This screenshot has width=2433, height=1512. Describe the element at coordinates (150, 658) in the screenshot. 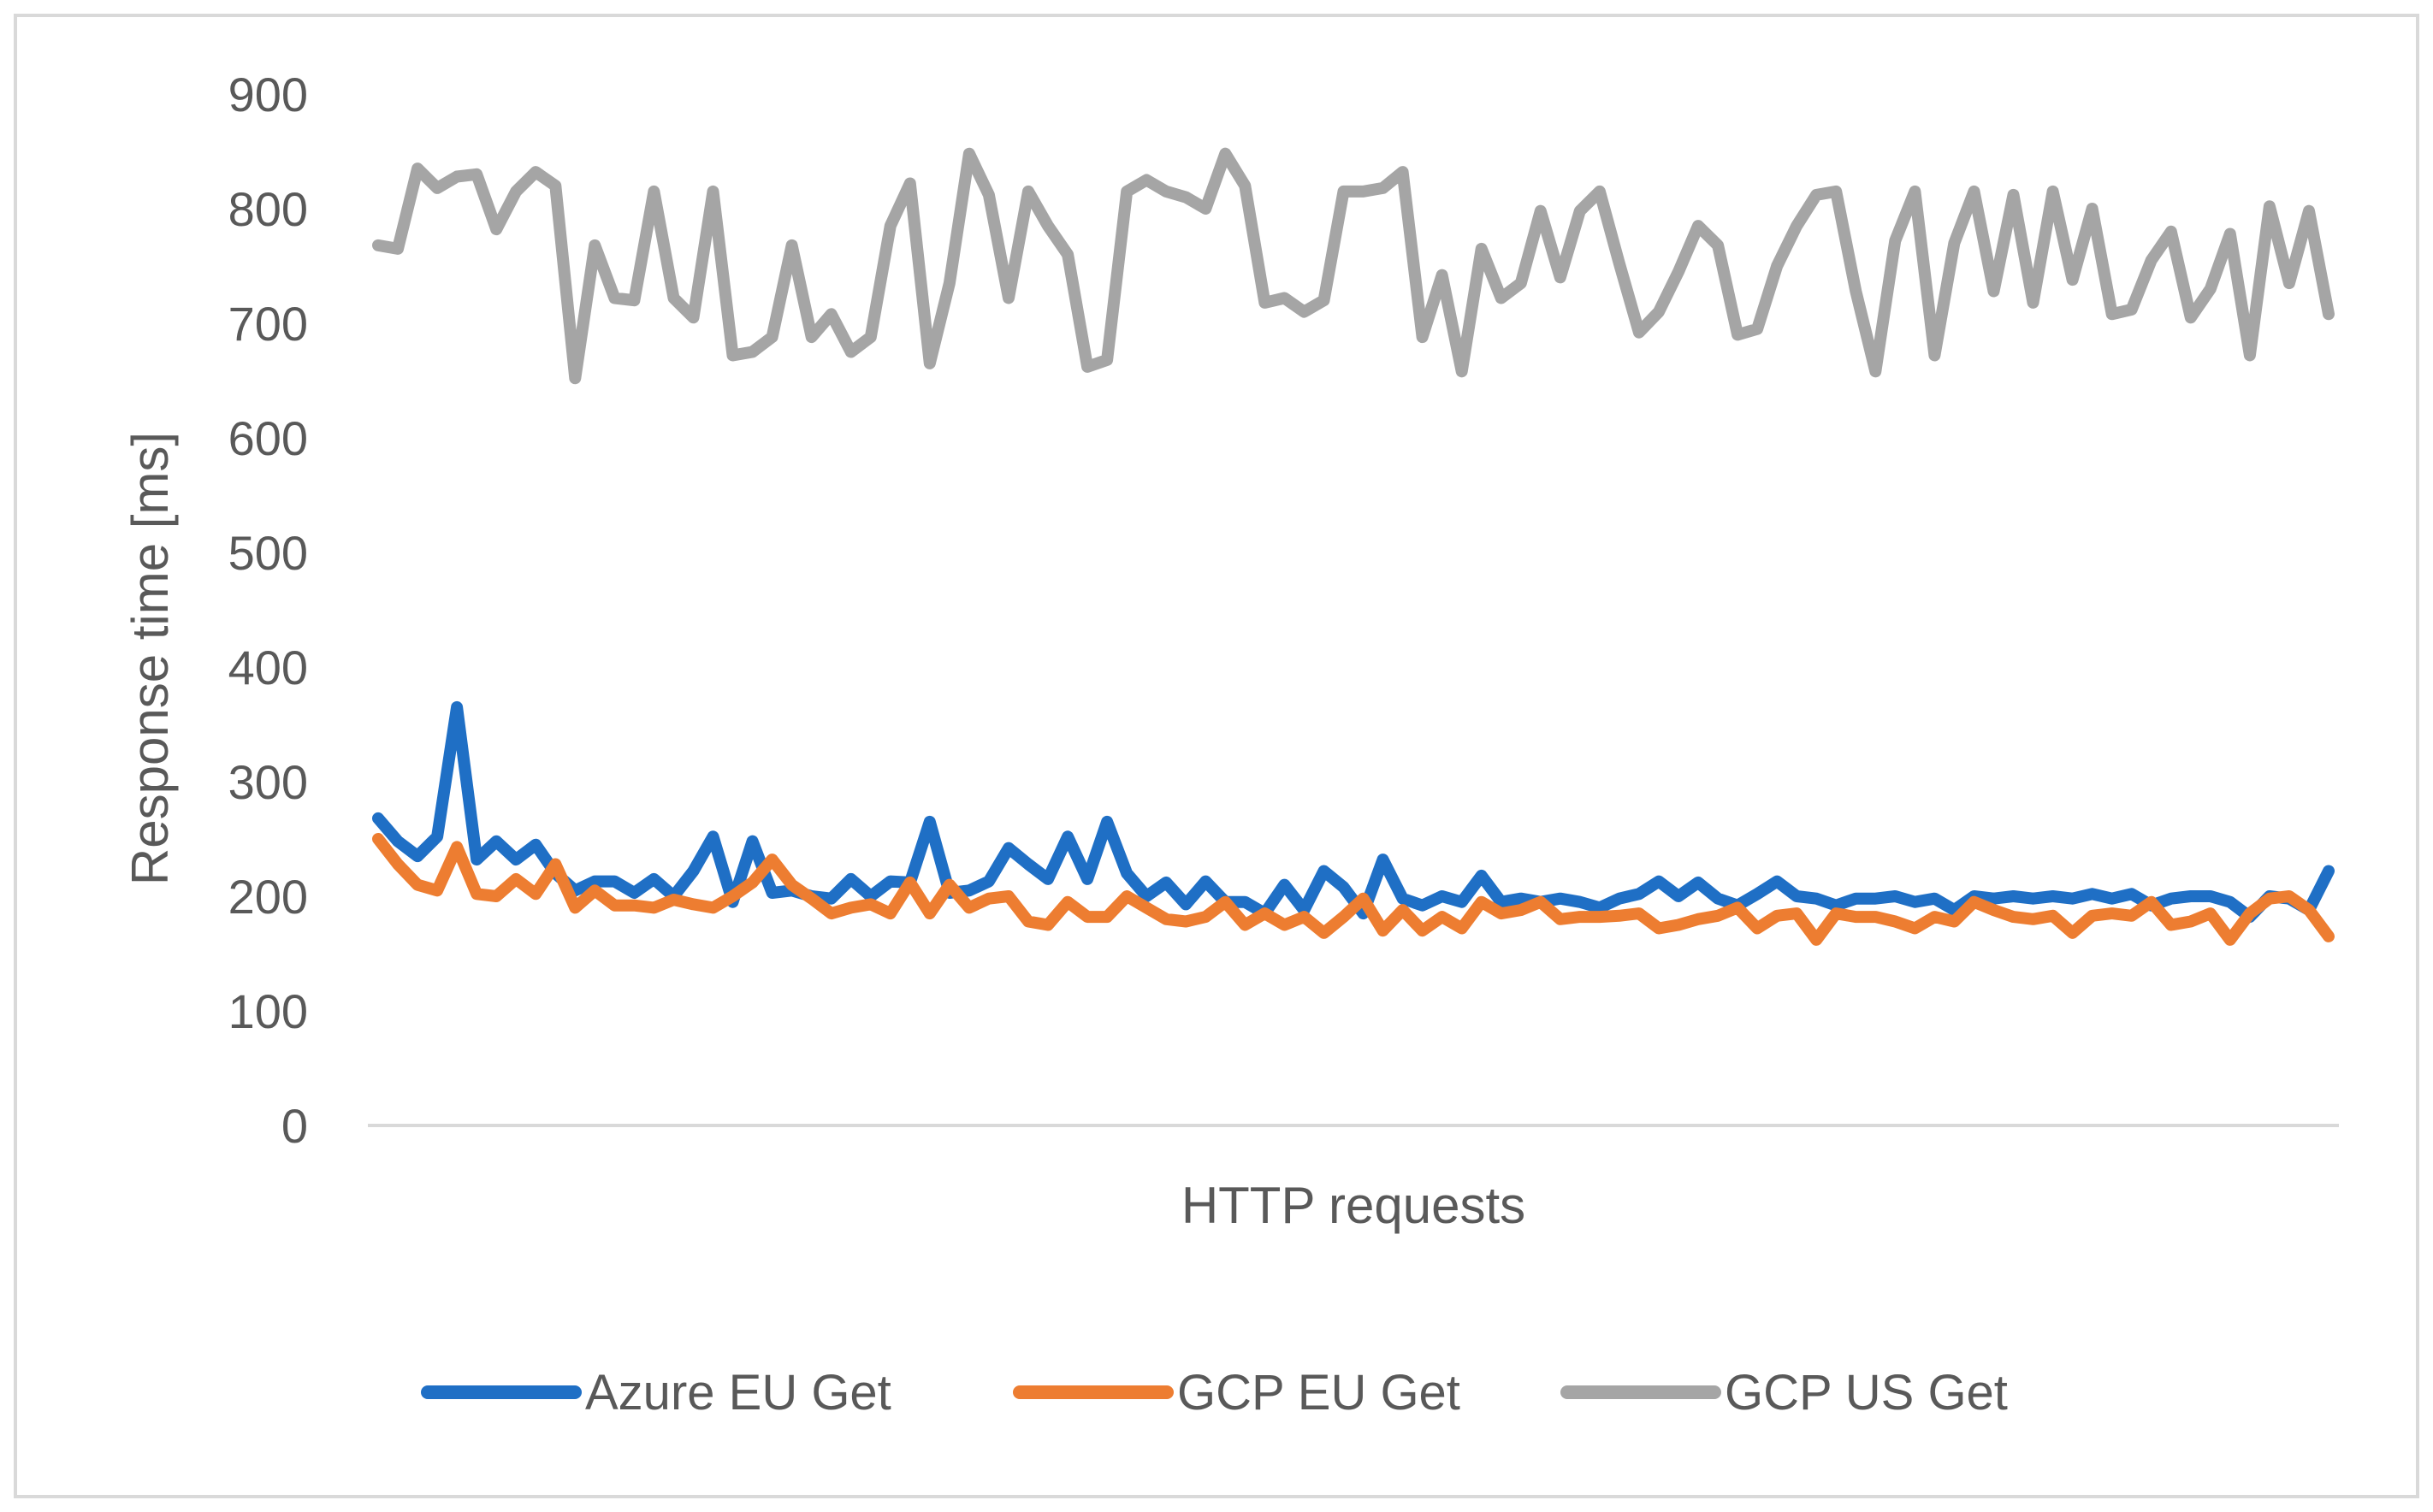

I see `y-axis-title: Response time [ms]` at that location.